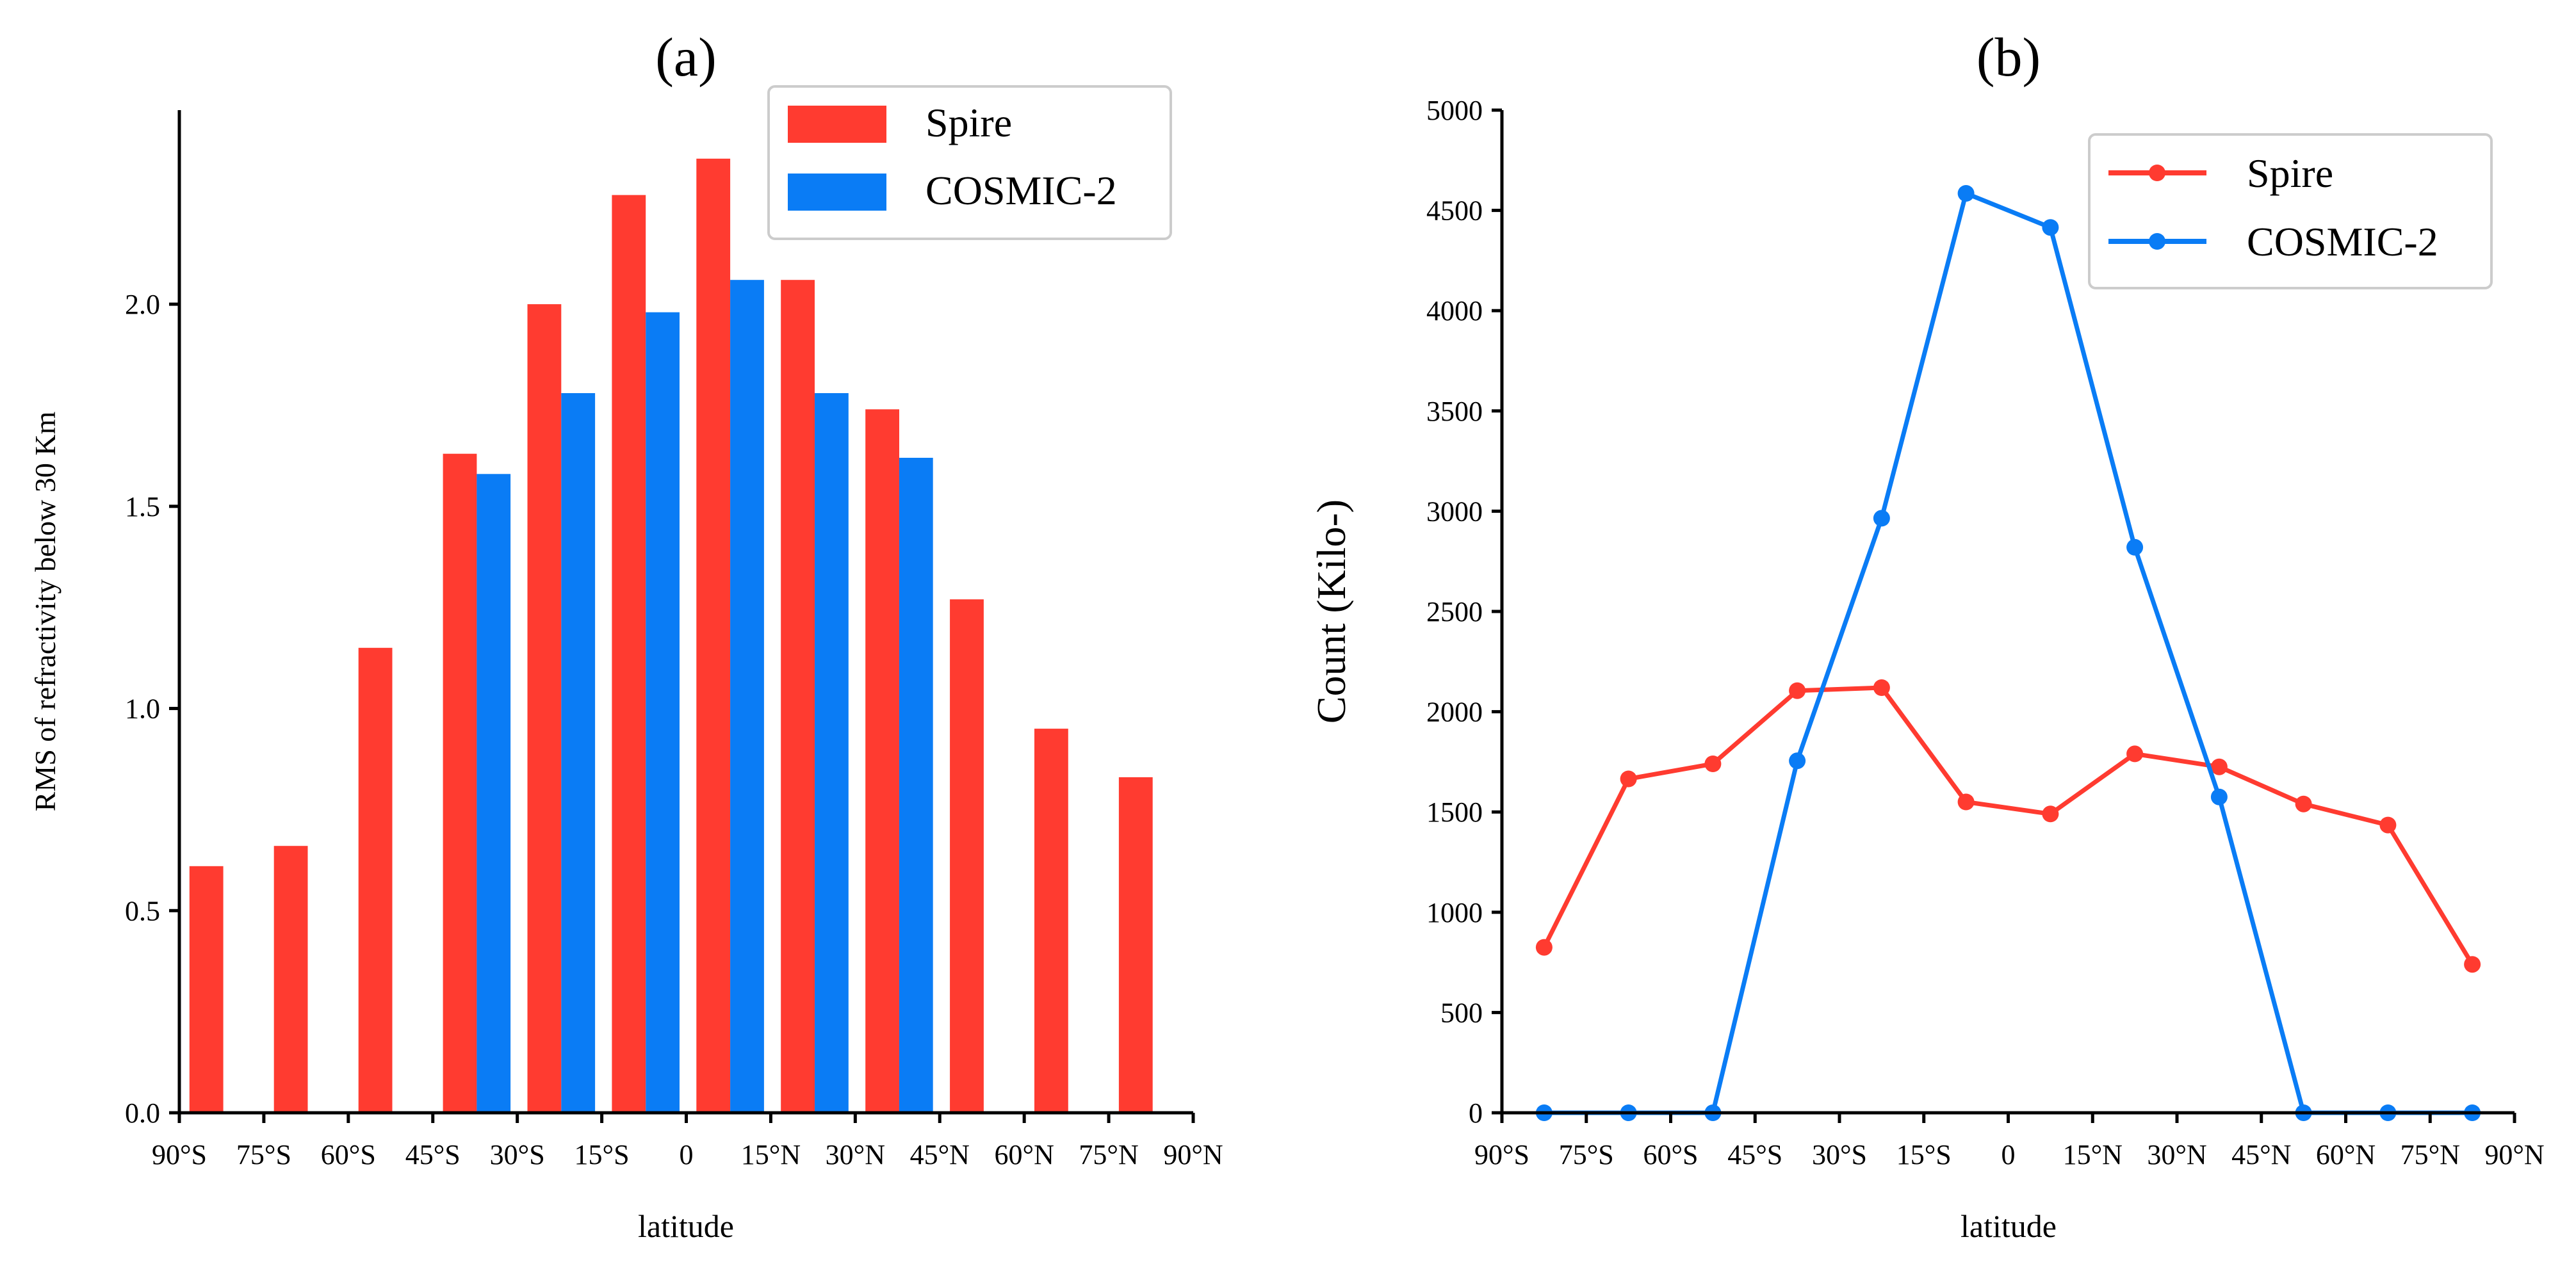  Describe the element at coordinates (1021, 190) in the screenshot. I see `panel-a-legend-label-cosmic2: COSMIC-2` at that location.